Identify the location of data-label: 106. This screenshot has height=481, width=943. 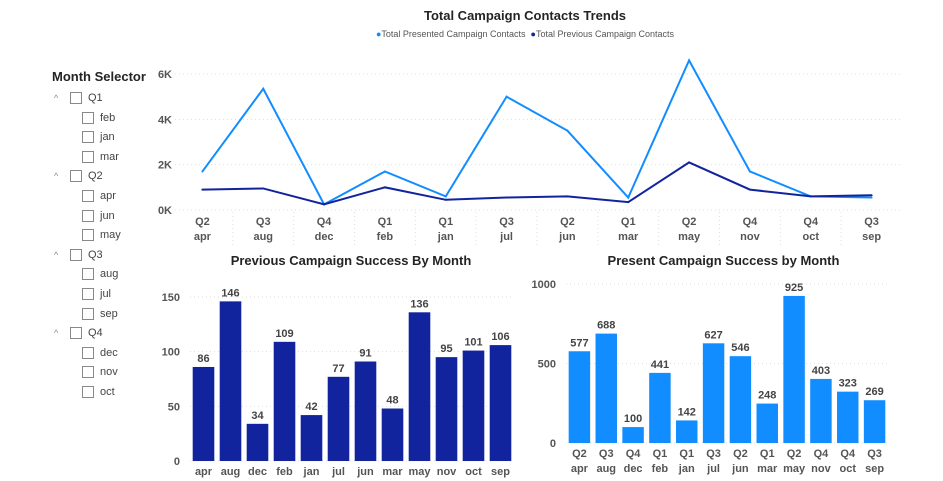
(500, 337).